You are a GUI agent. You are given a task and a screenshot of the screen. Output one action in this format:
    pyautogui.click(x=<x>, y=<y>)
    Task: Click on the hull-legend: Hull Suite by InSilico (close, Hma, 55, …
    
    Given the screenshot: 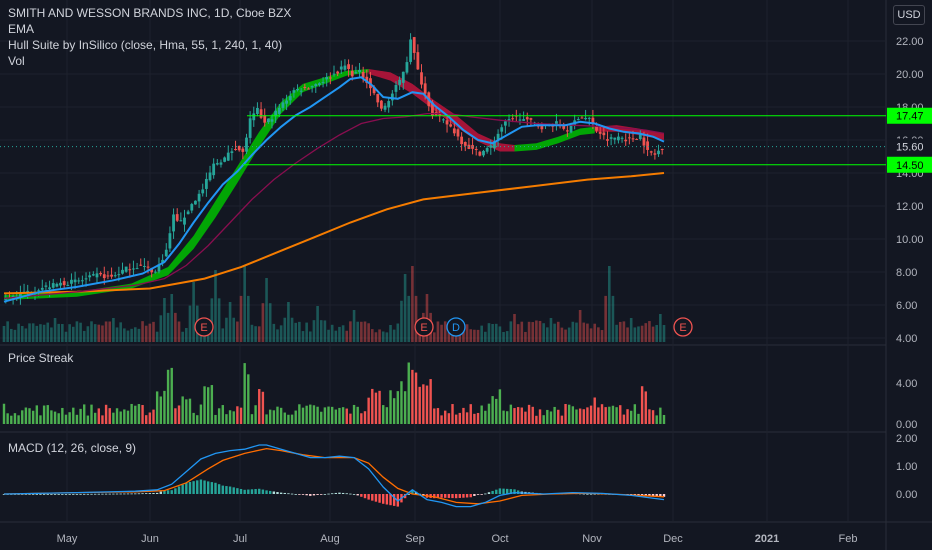 What is the action you would take?
    pyautogui.click(x=145, y=45)
    